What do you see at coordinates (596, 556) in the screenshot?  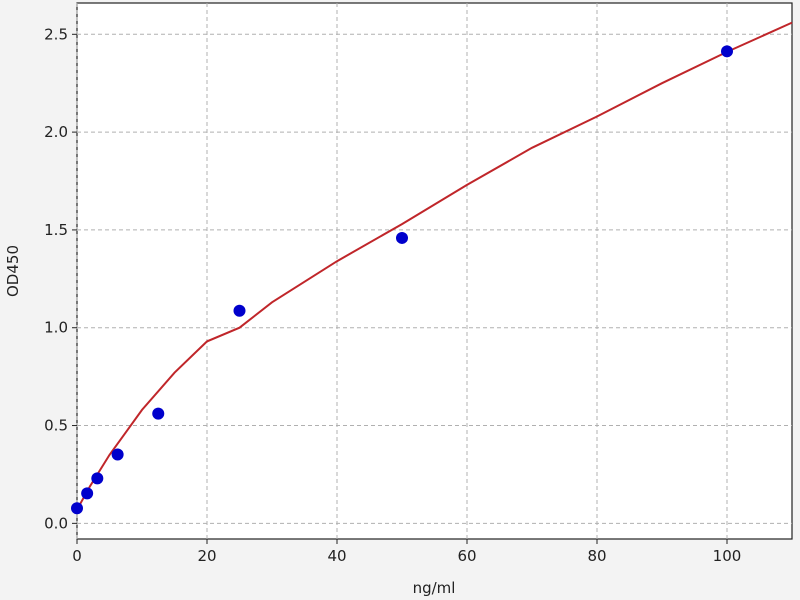 I see `x-tick-label: 80` at bounding box center [596, 556].